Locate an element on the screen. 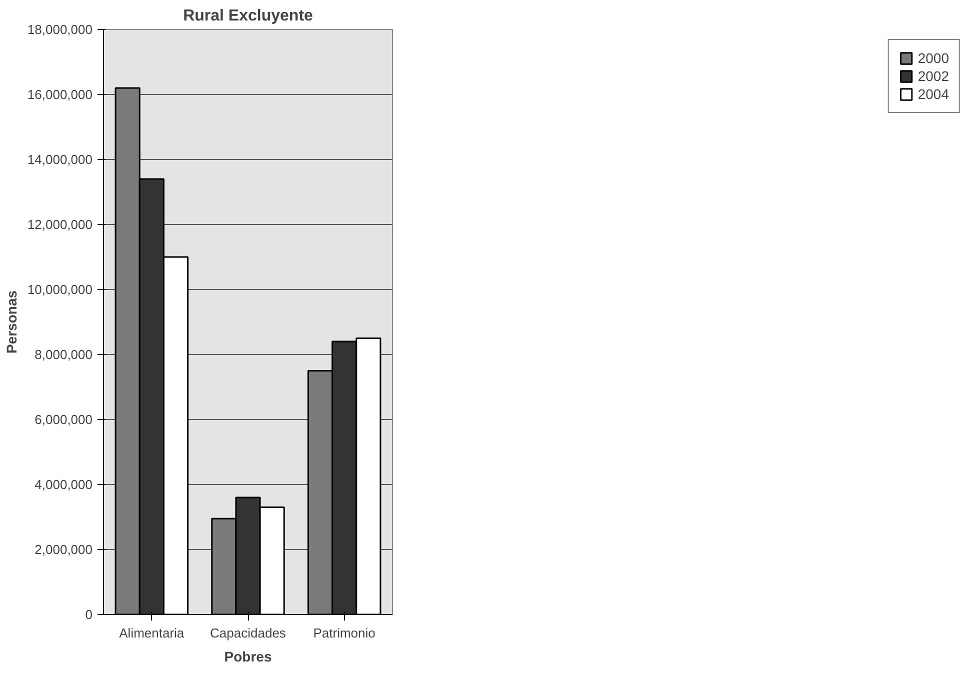 This screenshot has height=677, width=980. y-tick-label: 2,000,000 is located at coordinates (63, 549).